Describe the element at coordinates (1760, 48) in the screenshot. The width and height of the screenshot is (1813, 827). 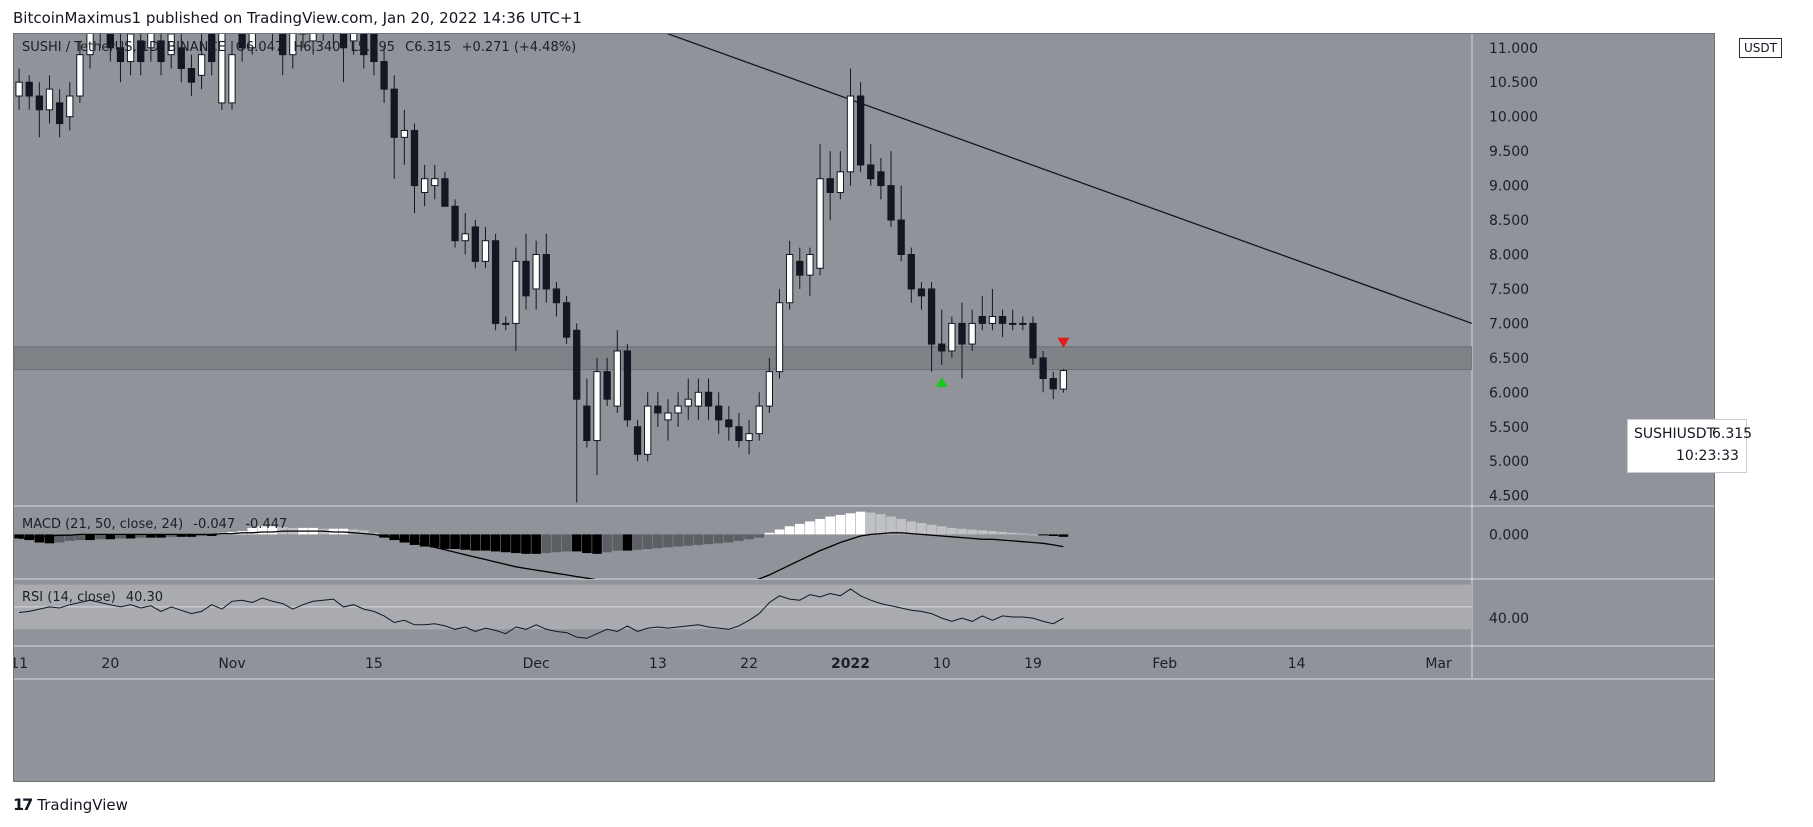
I see `currency-label: USDT` at that location.